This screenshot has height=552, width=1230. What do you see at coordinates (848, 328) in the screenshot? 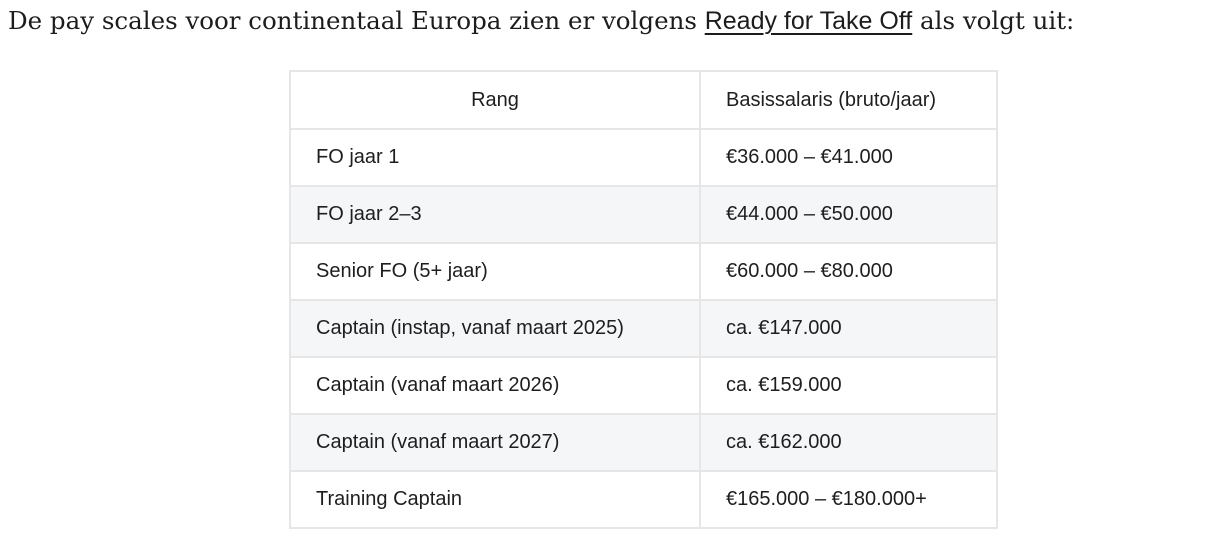
I see `salaris-cell: ca. €147.000` at bounding box center [848, 328].